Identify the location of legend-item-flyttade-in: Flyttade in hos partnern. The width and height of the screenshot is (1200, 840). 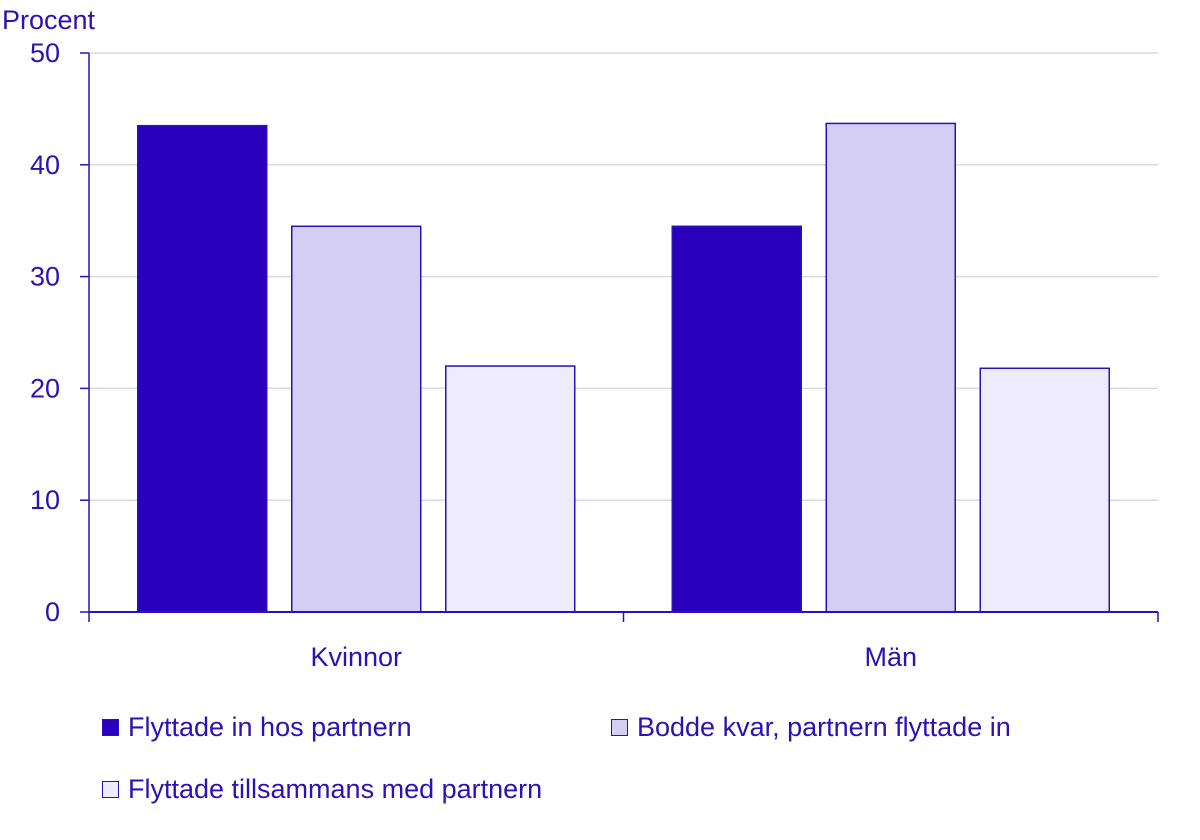
(257, 727).